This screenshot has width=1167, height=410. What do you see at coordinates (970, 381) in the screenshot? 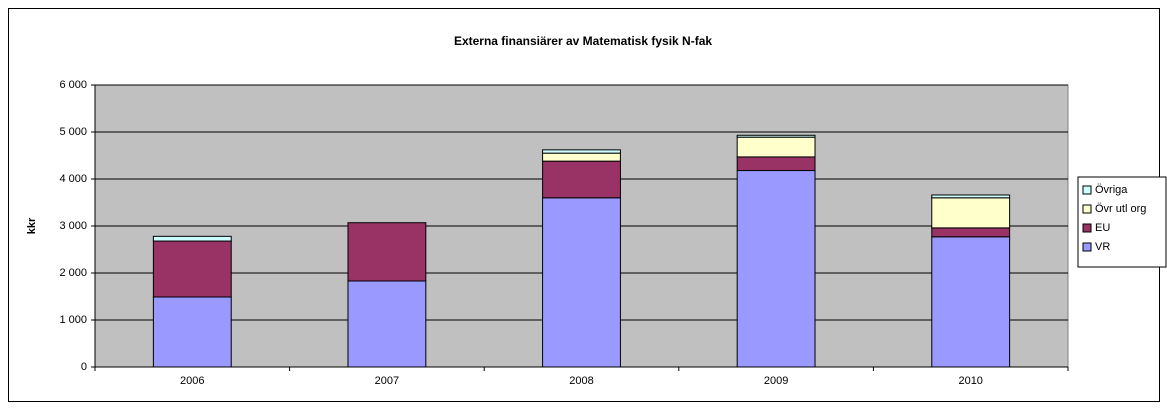
I see `x-tick-label: 2010` at bounding box center [970, 381].